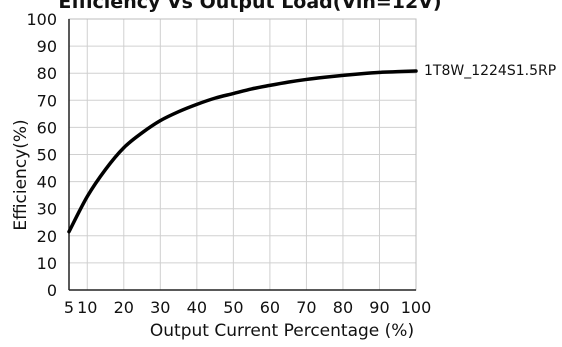 This screenshot has width=562, height=347. Describe the element at coordinates (47, 209) in the screenshot. I see `y-tick-label: 30` at that location.